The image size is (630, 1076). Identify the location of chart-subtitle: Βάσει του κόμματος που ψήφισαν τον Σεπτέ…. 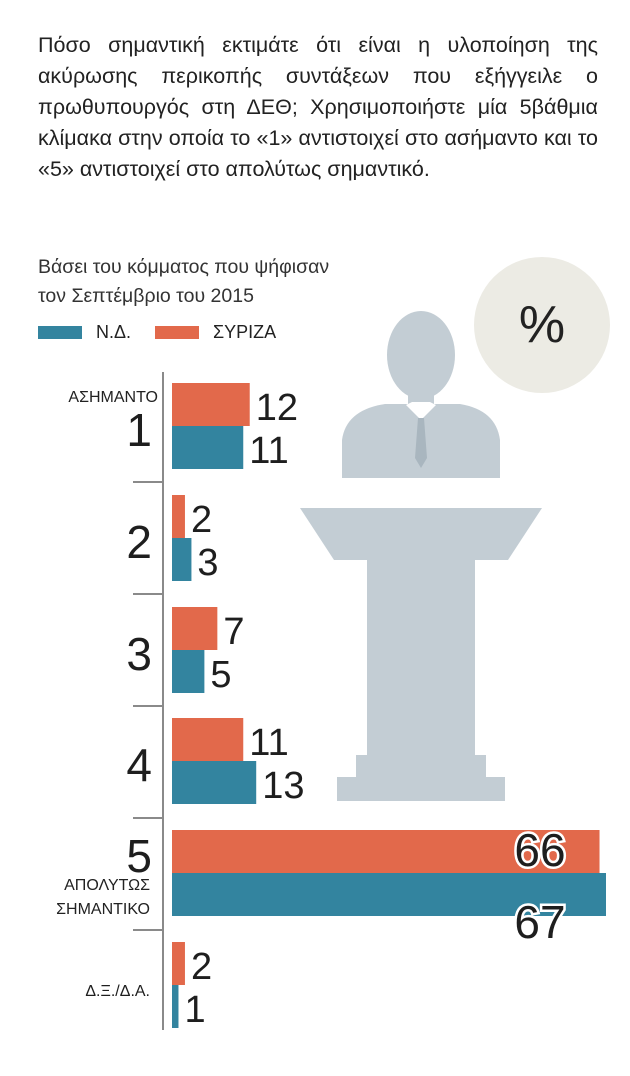
(248, 282).